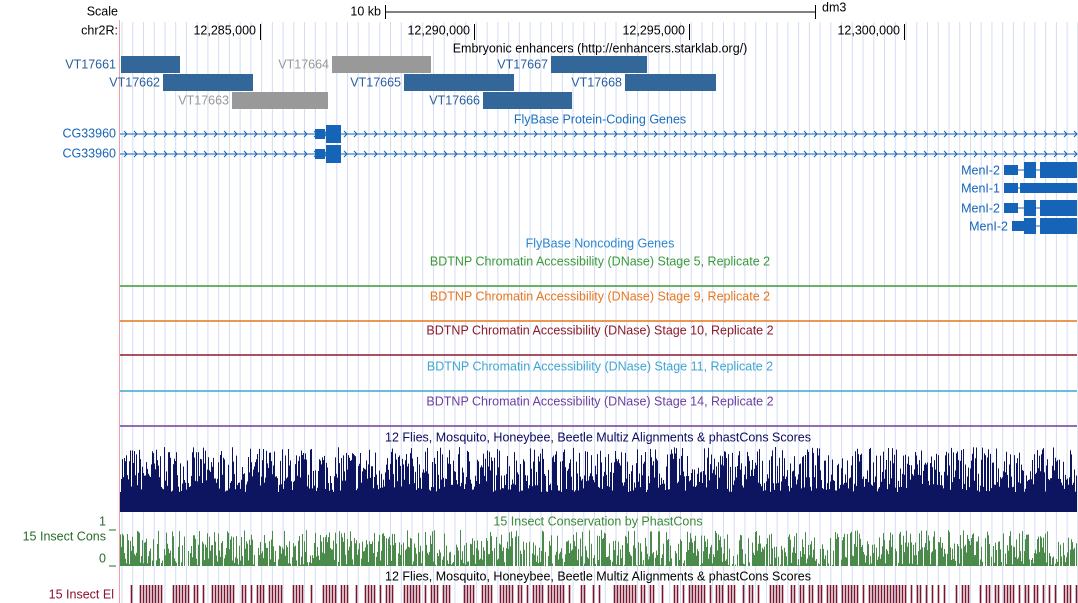 The height and width of the screenshot is (603, 1078). I want to click on ruler-label: 12,285,000, so click(224, 30).